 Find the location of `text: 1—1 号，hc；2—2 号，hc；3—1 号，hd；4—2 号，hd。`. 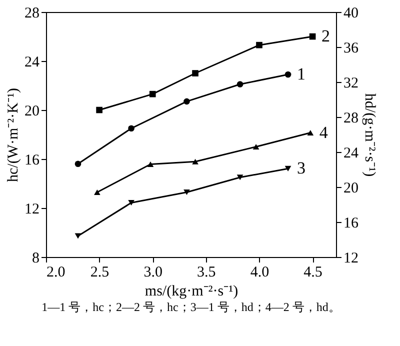

text: 1—1 号，hc；2—2 号，hc；3—1 号，hd；4—2 号，hd。 is located at coordinates (191, 307).